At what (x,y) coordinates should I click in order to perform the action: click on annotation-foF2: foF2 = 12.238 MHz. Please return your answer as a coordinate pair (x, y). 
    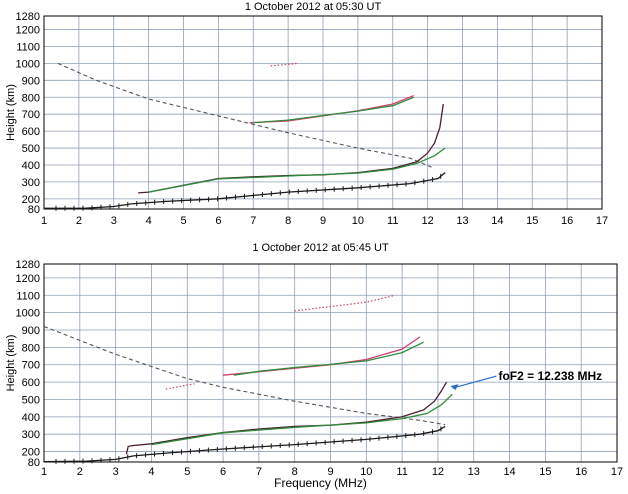
    Looking at the image, I should click on (550, 376).